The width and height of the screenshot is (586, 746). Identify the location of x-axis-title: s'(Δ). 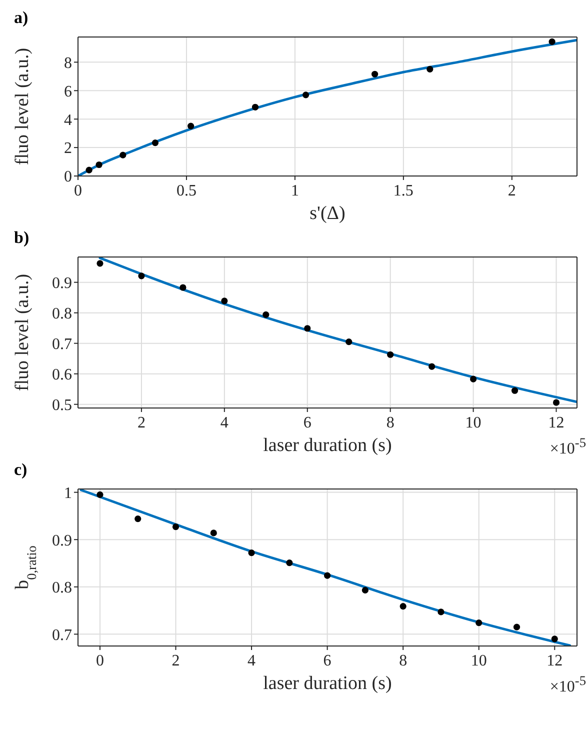
(328, 213).